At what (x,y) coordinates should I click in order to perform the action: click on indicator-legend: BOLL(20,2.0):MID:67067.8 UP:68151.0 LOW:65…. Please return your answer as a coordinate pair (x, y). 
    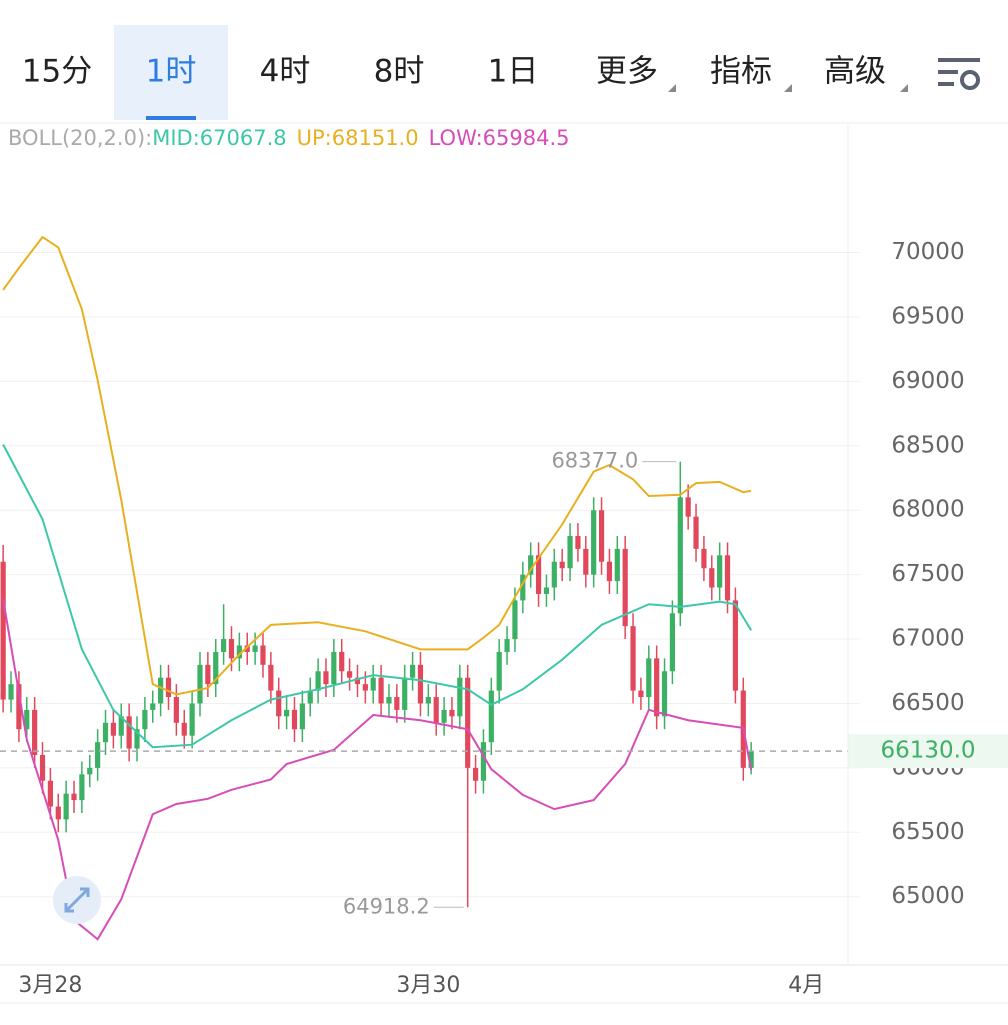
    Looking at the image, I should click on (289, 138).